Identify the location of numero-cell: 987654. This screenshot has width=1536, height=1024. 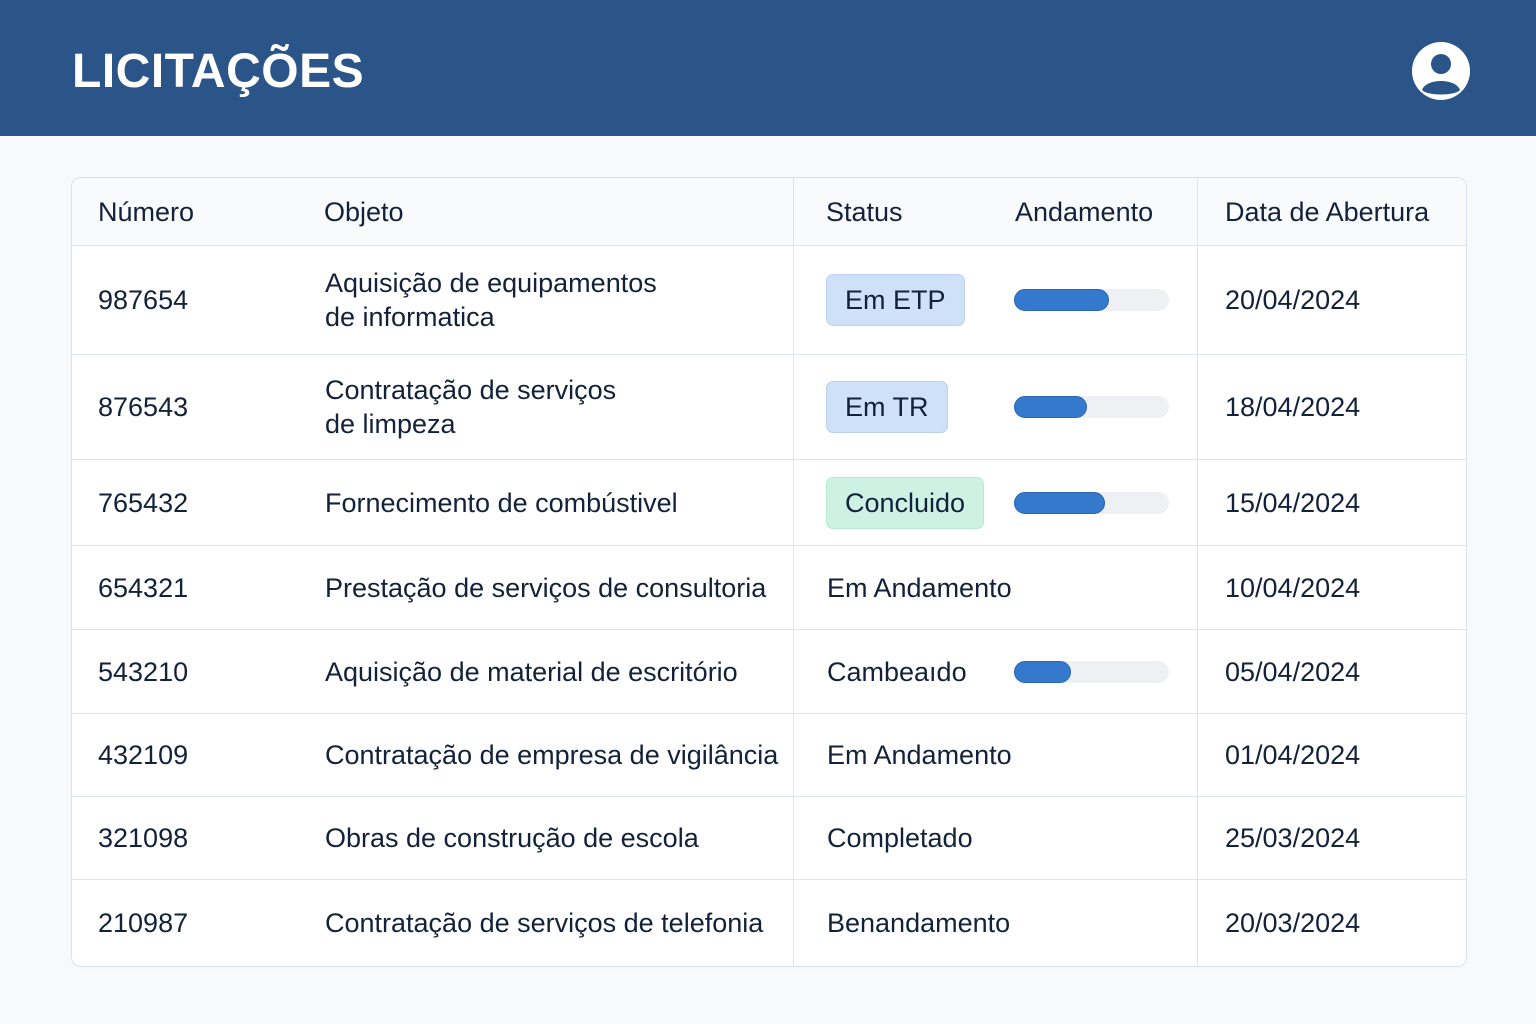
(143, 300).